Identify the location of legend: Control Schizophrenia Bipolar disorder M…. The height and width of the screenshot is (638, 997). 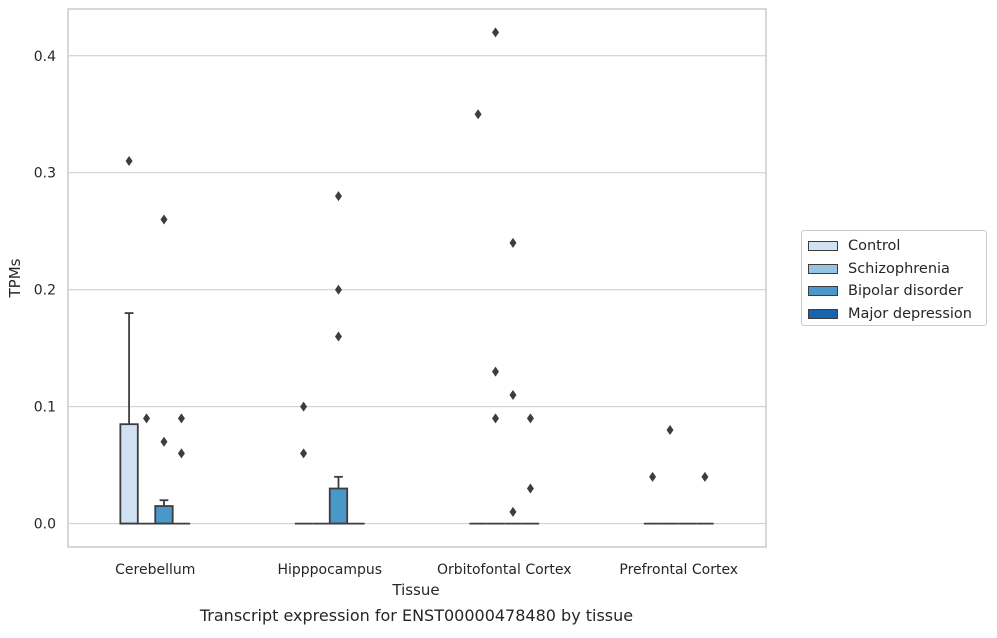
(894, 278).